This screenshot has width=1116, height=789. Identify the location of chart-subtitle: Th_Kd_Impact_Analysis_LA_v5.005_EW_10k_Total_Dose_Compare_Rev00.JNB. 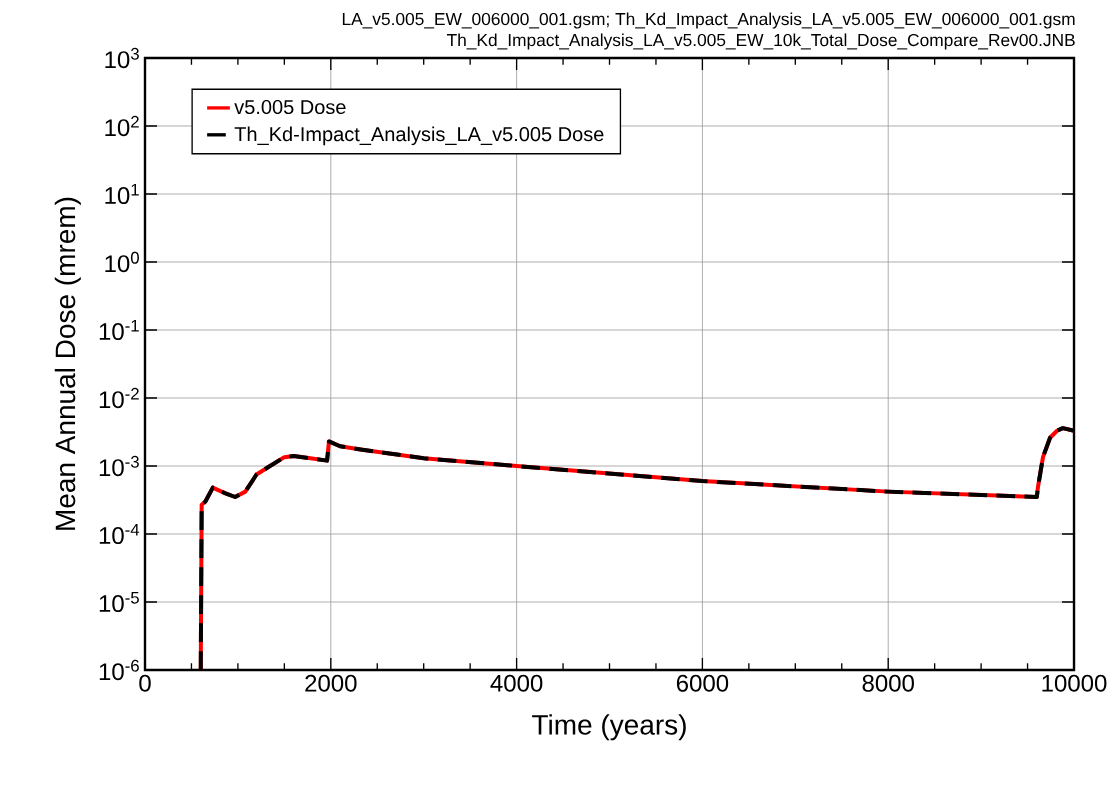
(760, 41).